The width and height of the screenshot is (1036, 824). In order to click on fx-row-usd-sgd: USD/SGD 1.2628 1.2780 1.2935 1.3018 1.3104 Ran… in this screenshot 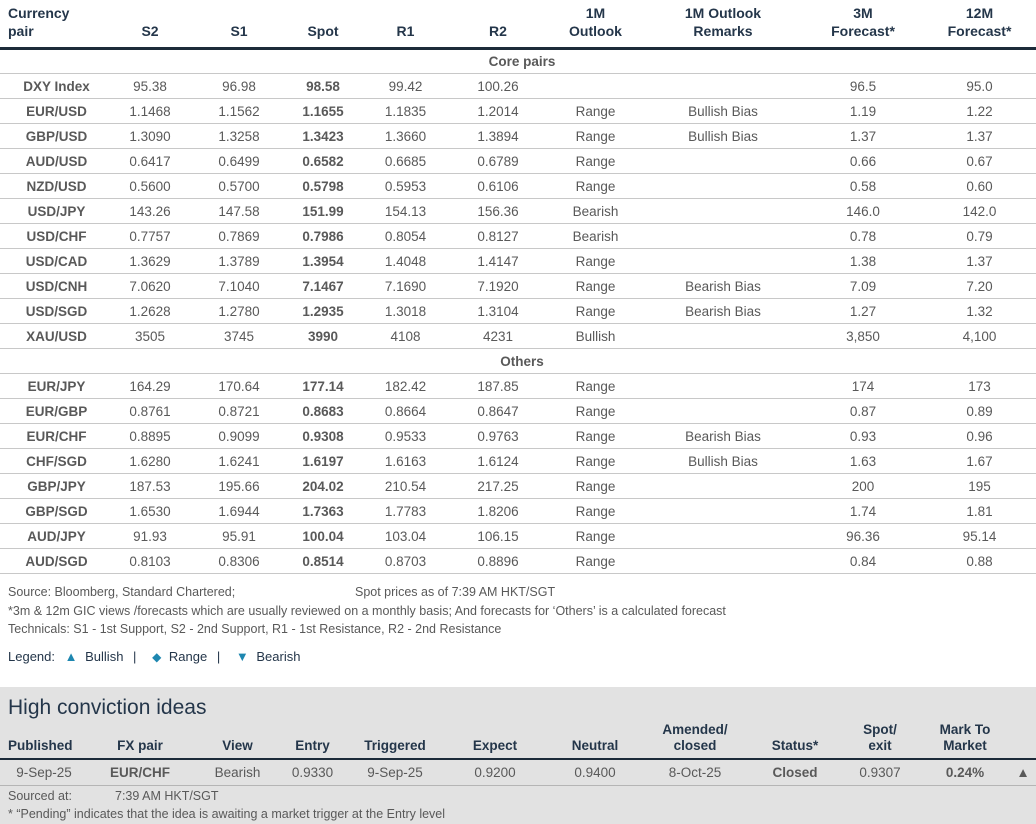, I will do `click(518, 311)`.